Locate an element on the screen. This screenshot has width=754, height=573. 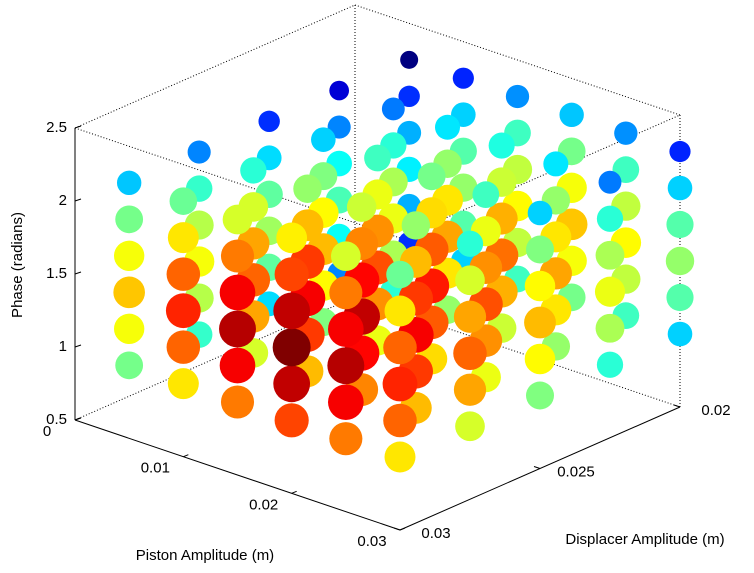
x-axis-line is located at coordinates (237, 475).